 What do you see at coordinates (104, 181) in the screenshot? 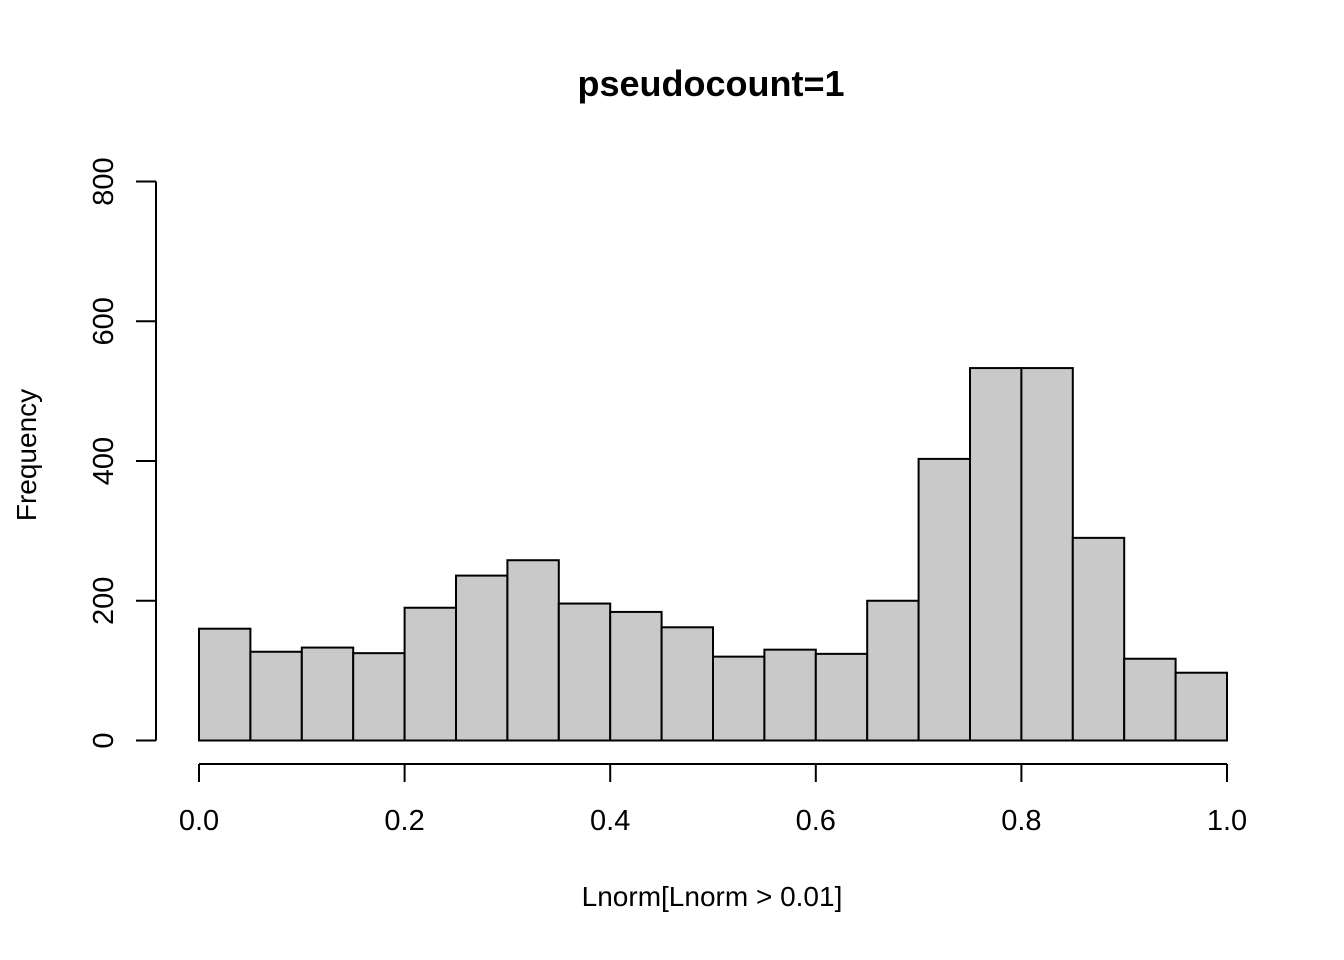
I see `y-tick-label: 800` at bounding box center [104, 181].